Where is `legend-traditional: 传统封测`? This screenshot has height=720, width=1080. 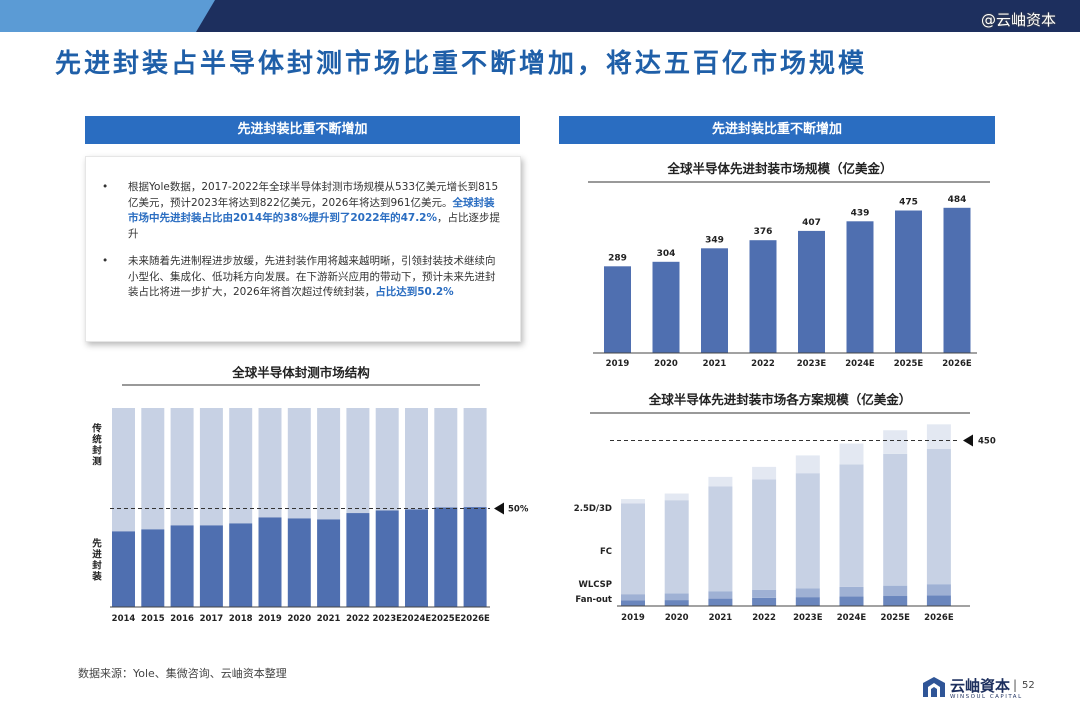 legend-traditional: 传统封测 is located at coordinates (96, 444).